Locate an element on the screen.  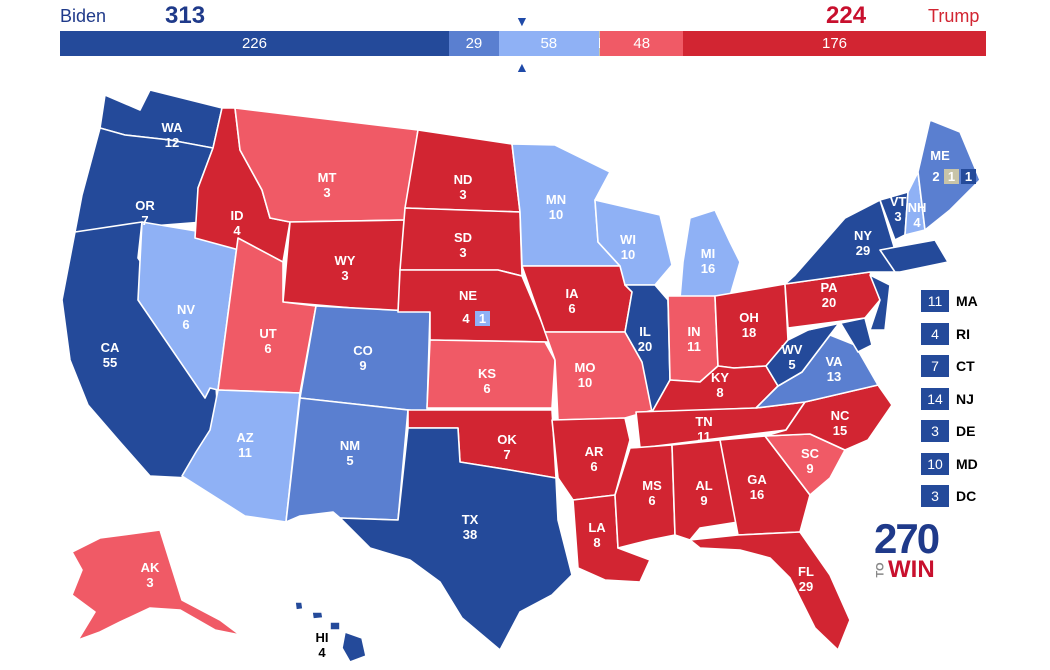
small-state-ev: 10 is located at coordinates (935, 463).